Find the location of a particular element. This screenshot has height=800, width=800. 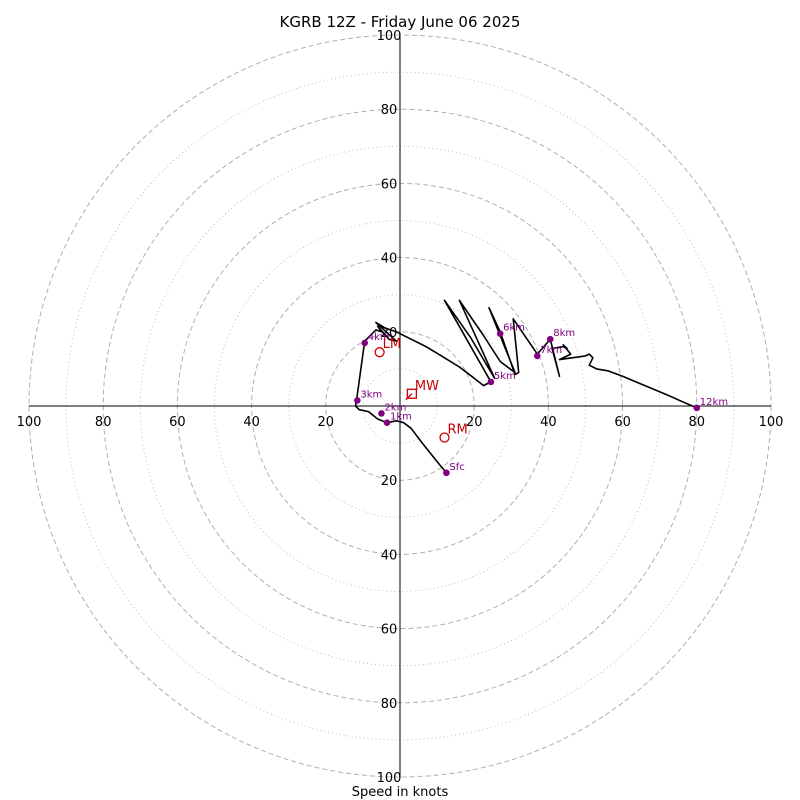

motion-marker-mw is located at coordinates (412, 393).